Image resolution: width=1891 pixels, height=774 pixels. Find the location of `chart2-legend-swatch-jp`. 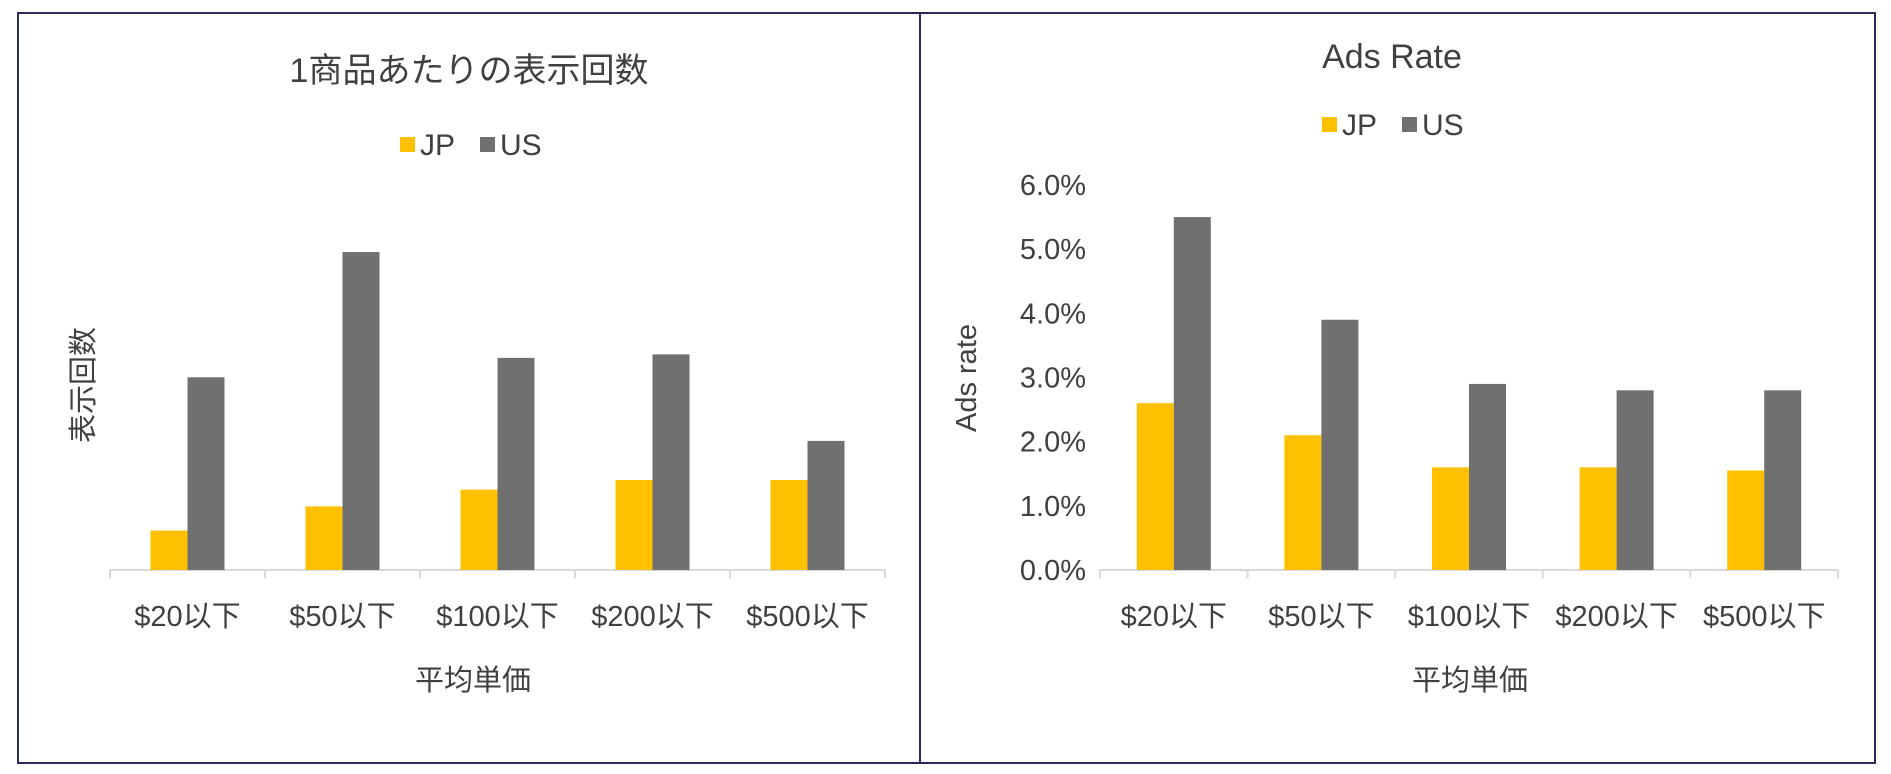

chart2-legend-swatch-jp is located at coordinates (1329, 124).